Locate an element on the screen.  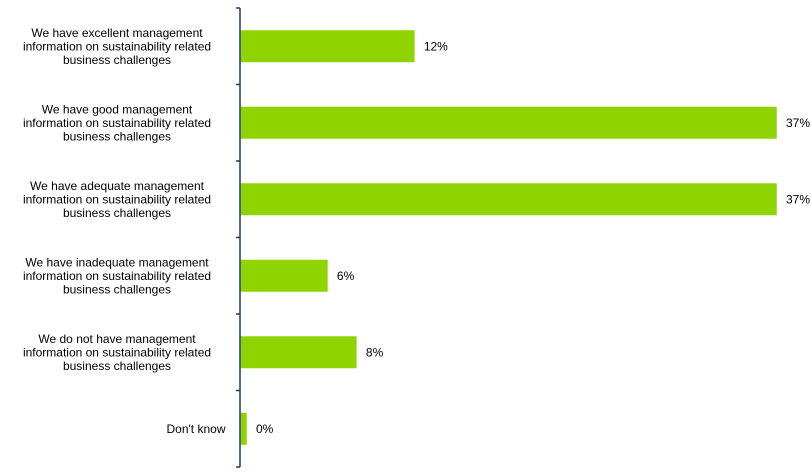
category-label-line: We have inadequate management is located at coordinates (117, 262).